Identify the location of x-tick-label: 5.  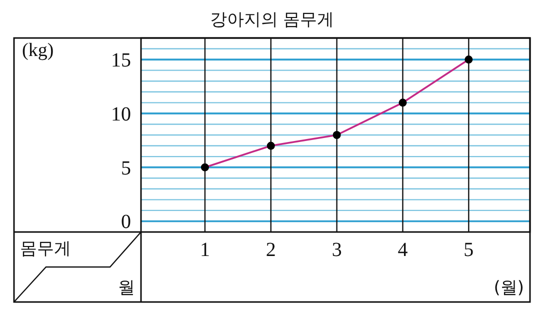
(469, 250).